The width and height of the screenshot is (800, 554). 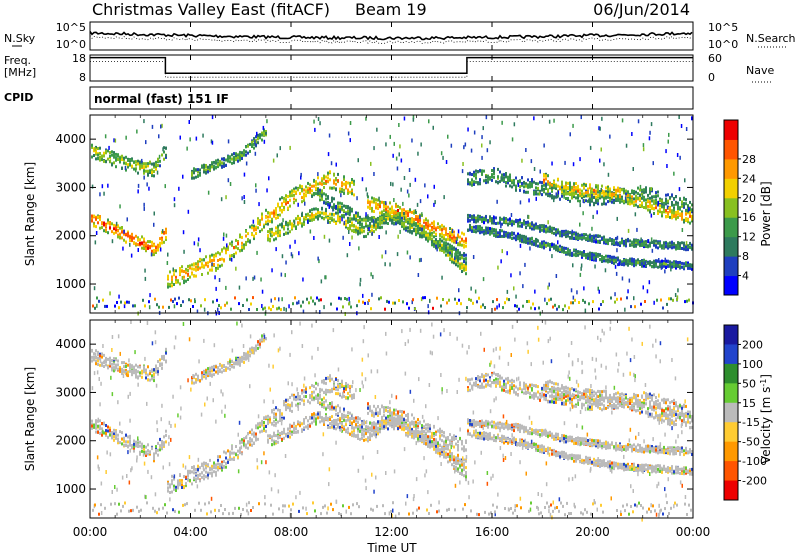 What do you see at coordinates (771, 38) in the screenshot?
I see `nsearch-label: N.Search` at bounding box center [771, 38].